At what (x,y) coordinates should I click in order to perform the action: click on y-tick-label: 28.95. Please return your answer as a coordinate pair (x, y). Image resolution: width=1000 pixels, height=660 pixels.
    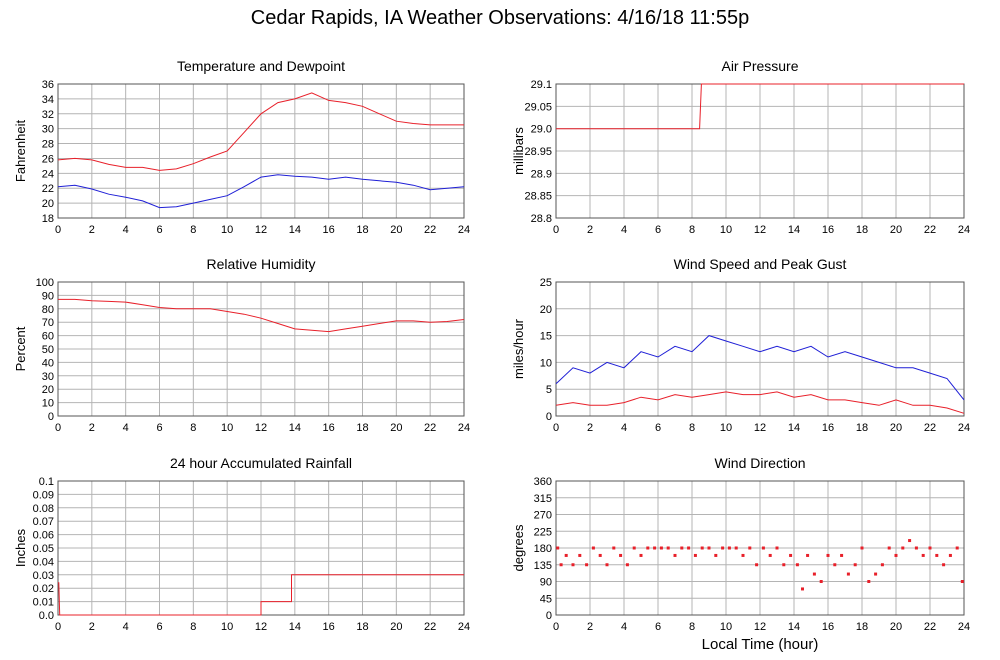
    Looking at the image, I should click on (538, 152).